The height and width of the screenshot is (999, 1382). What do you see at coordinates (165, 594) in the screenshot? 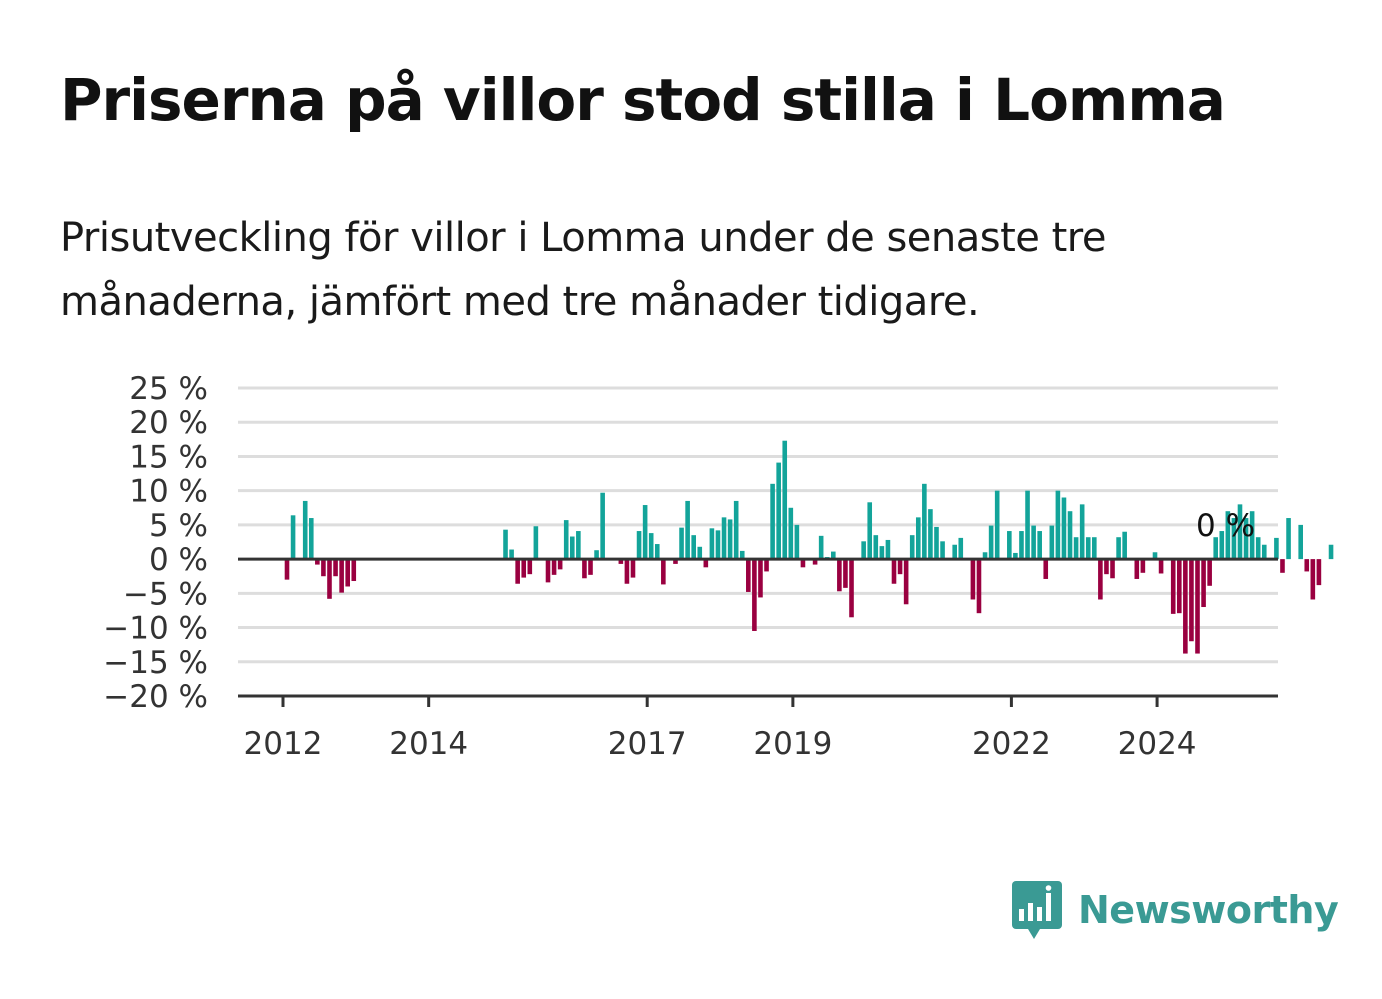
I see `y-tick-label: −5 %` at bounding box center [165, 594].